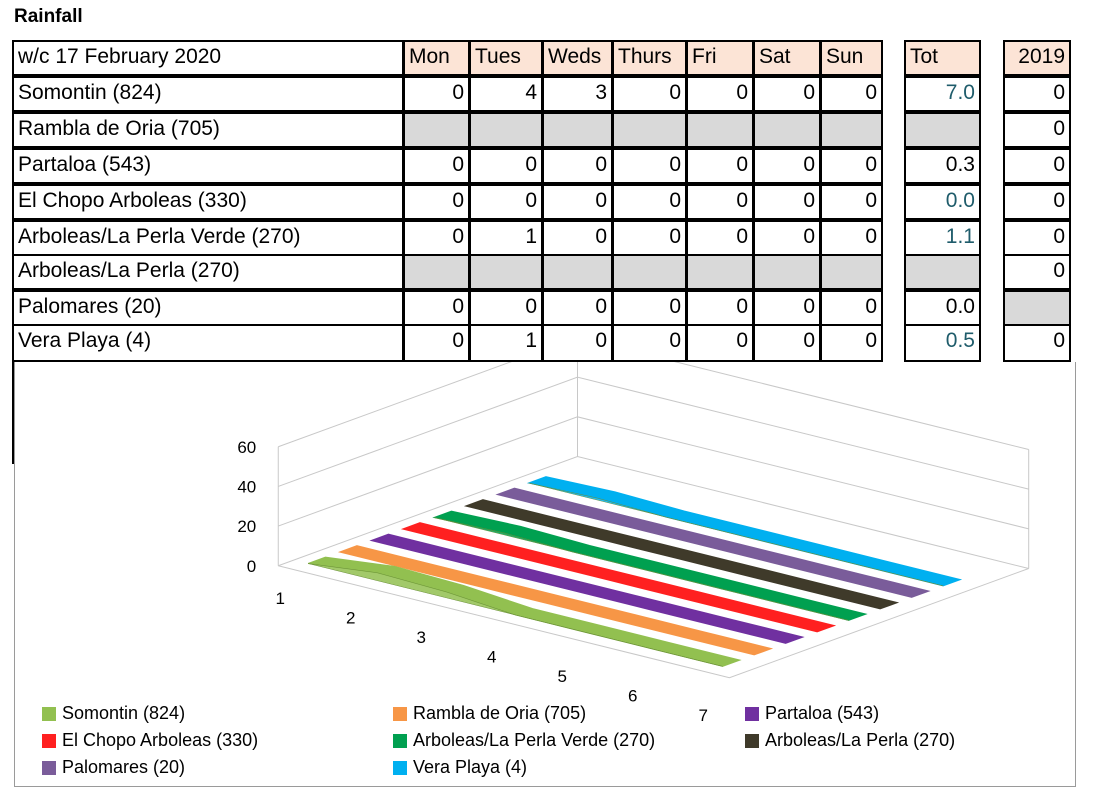 The width and height of the screenshot is (1099, 800). Describe the element at coordinates (208, 130) in the screenshot. I see `table-row-name: Rambla de Oria (705)` at that location.